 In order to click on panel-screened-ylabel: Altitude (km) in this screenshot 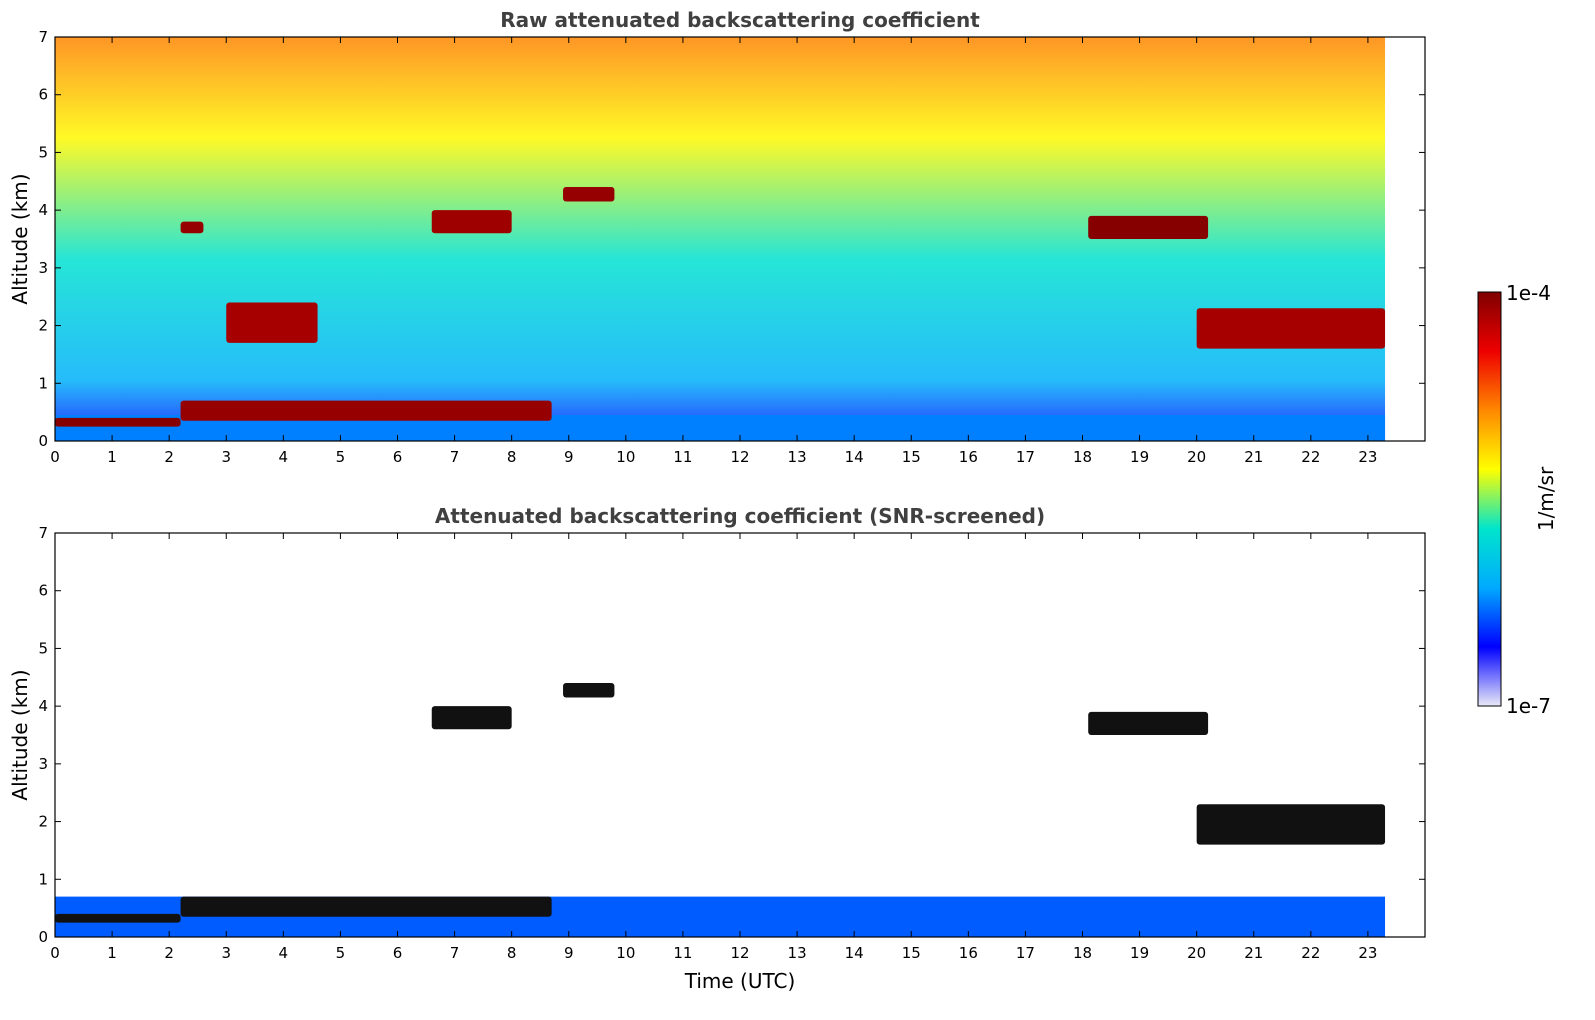, I will do `click(20, 734)`.